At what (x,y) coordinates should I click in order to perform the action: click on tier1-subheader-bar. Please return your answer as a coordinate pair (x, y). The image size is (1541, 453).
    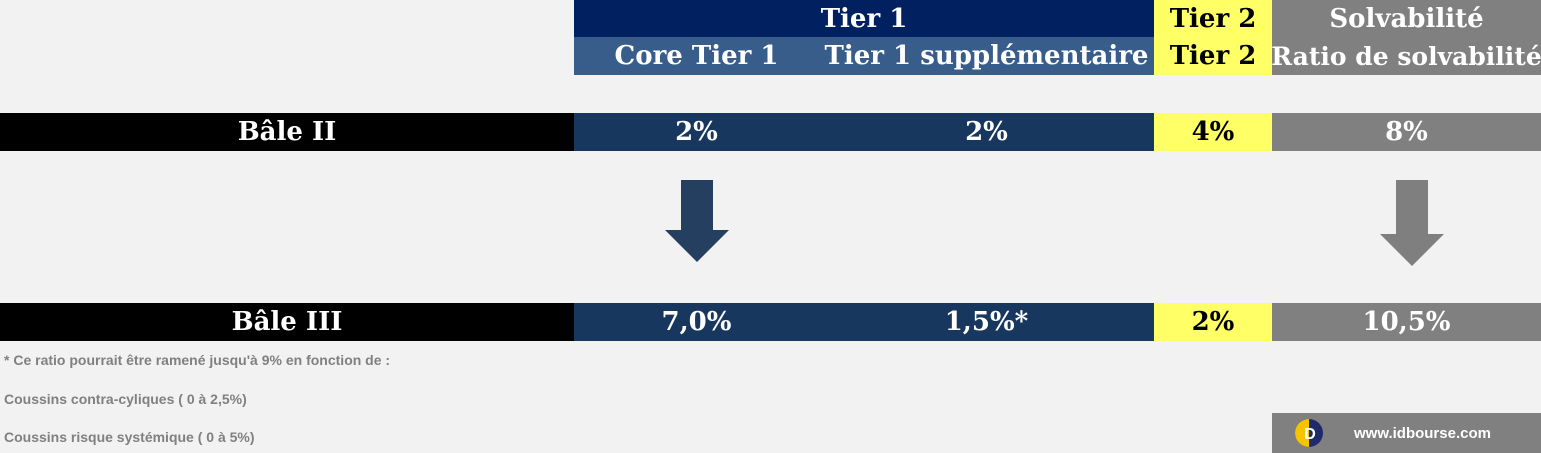
    Looking at the image, I should click on (864, 56).